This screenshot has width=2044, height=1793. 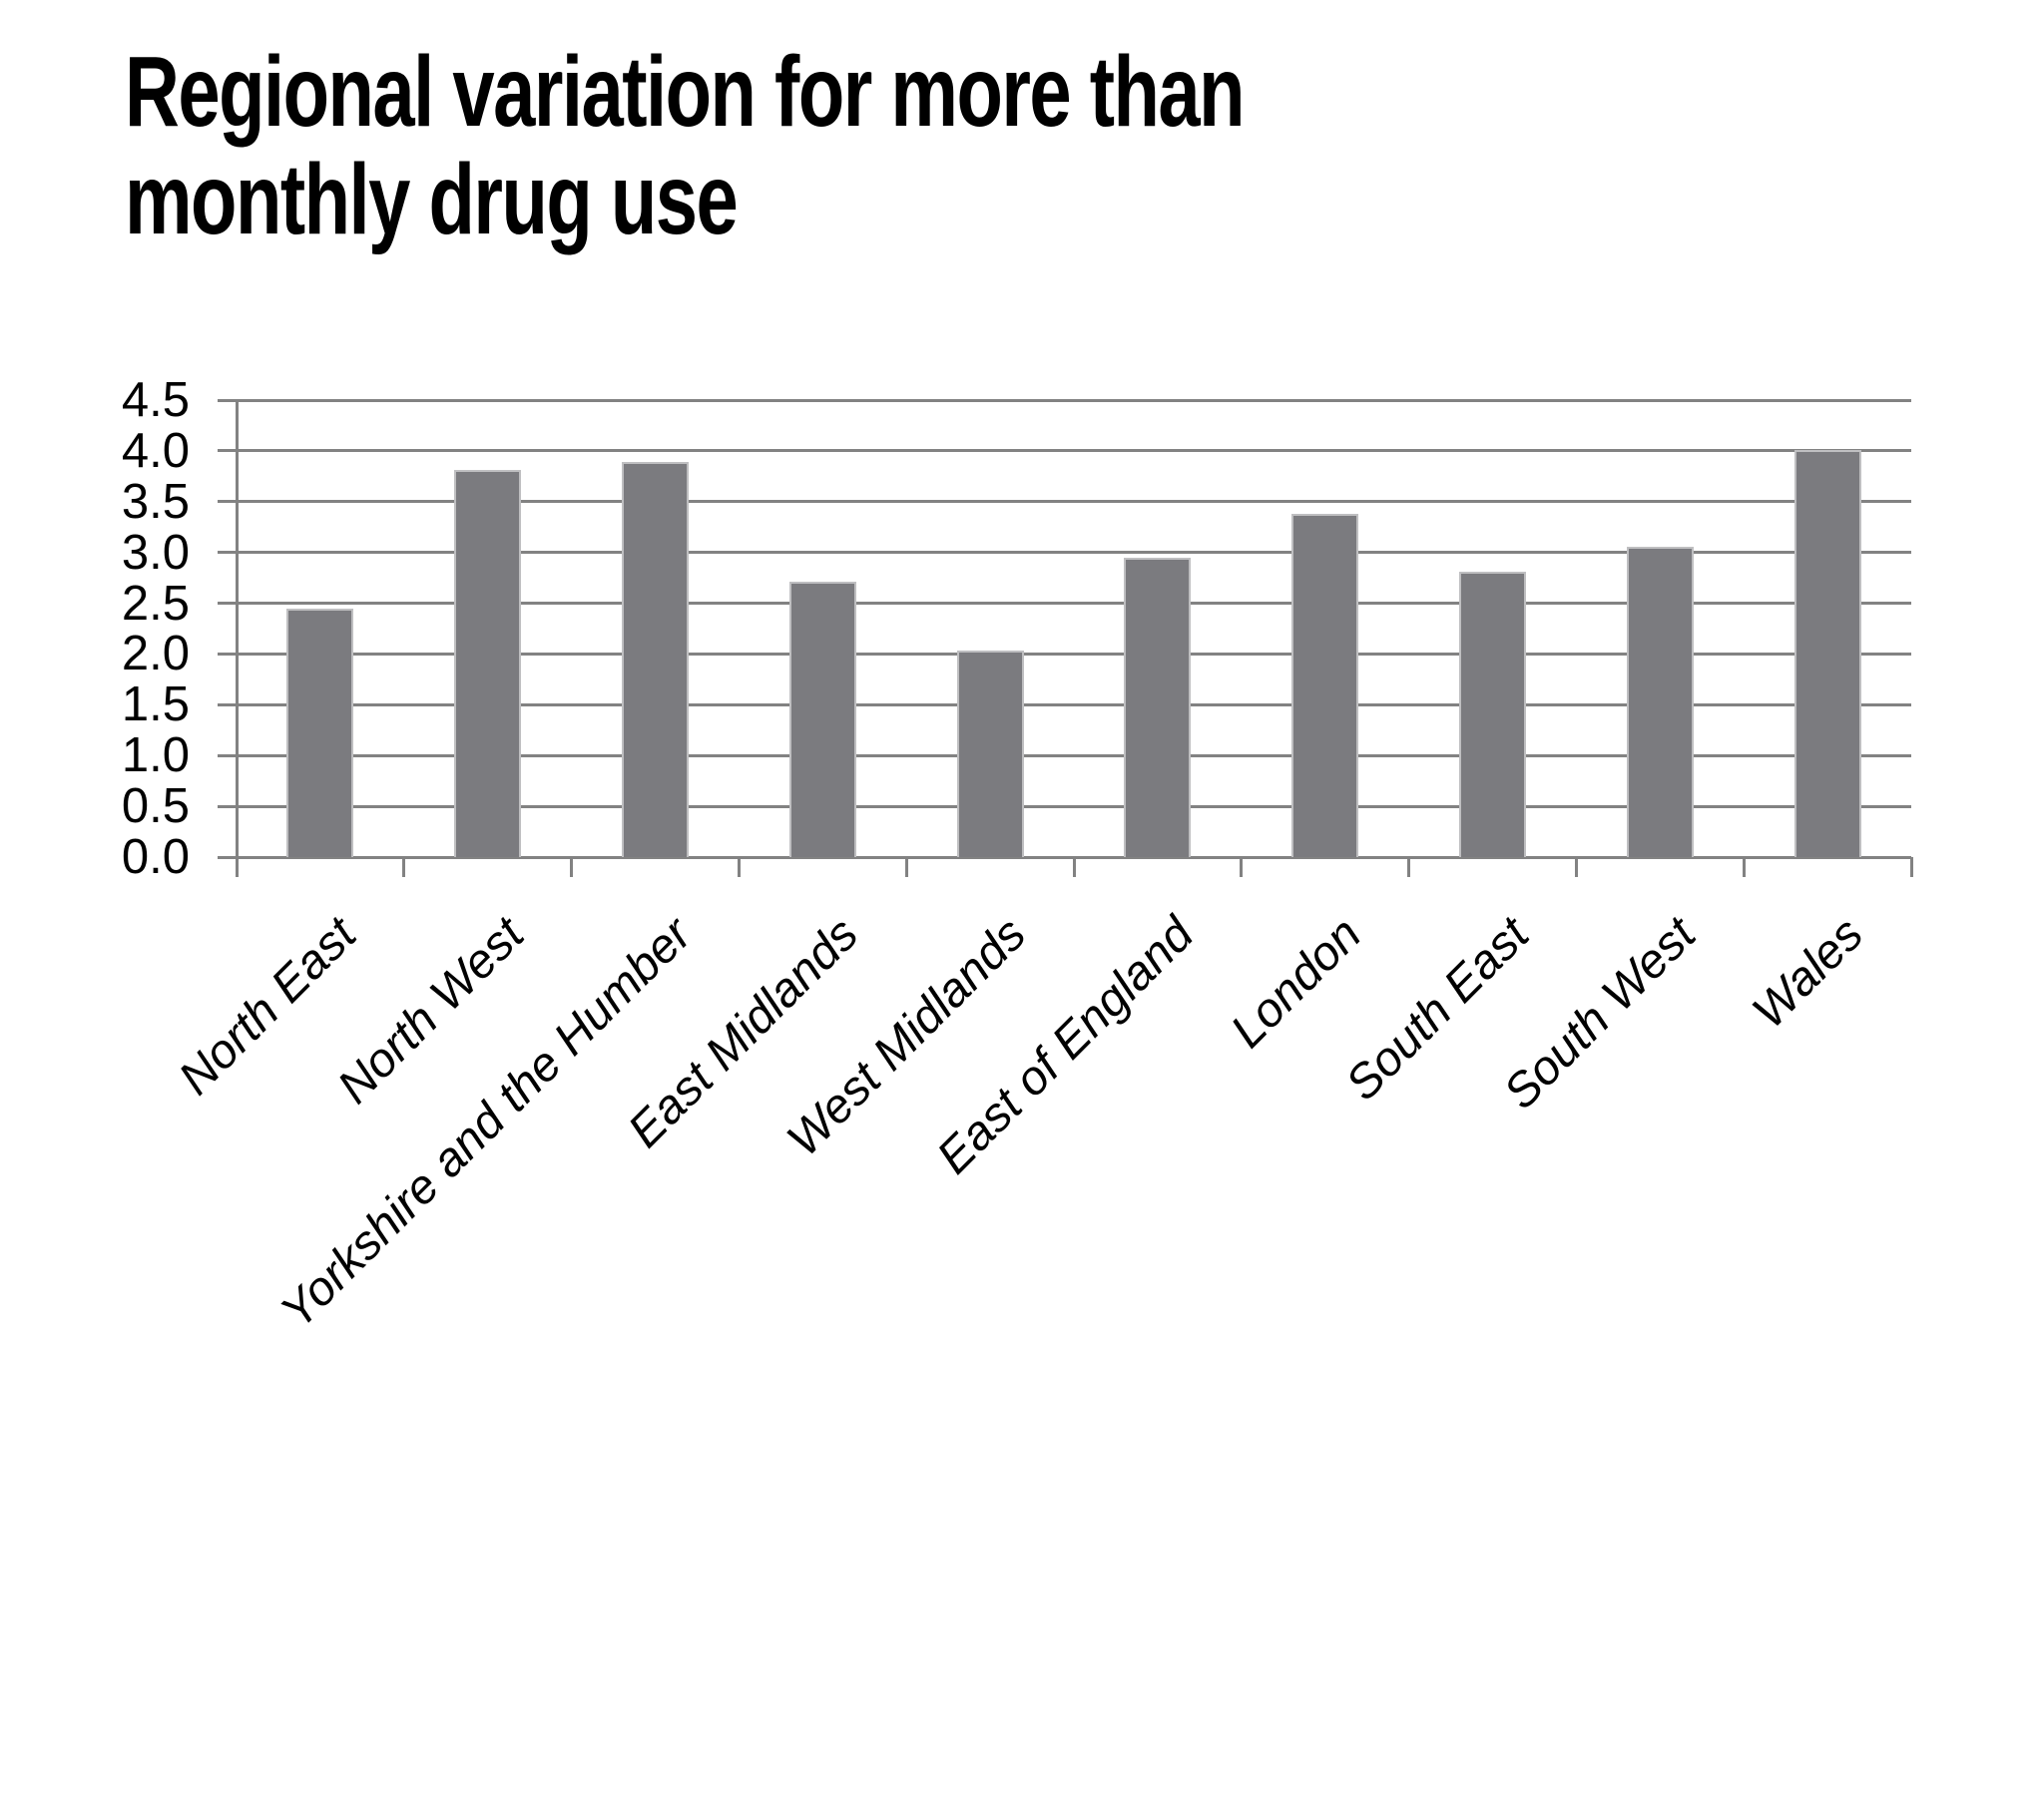 What do you see at coordinates (1064, 400) in the screenshot?
I see `gridline-4.5` at bounding box center [1064, 400].